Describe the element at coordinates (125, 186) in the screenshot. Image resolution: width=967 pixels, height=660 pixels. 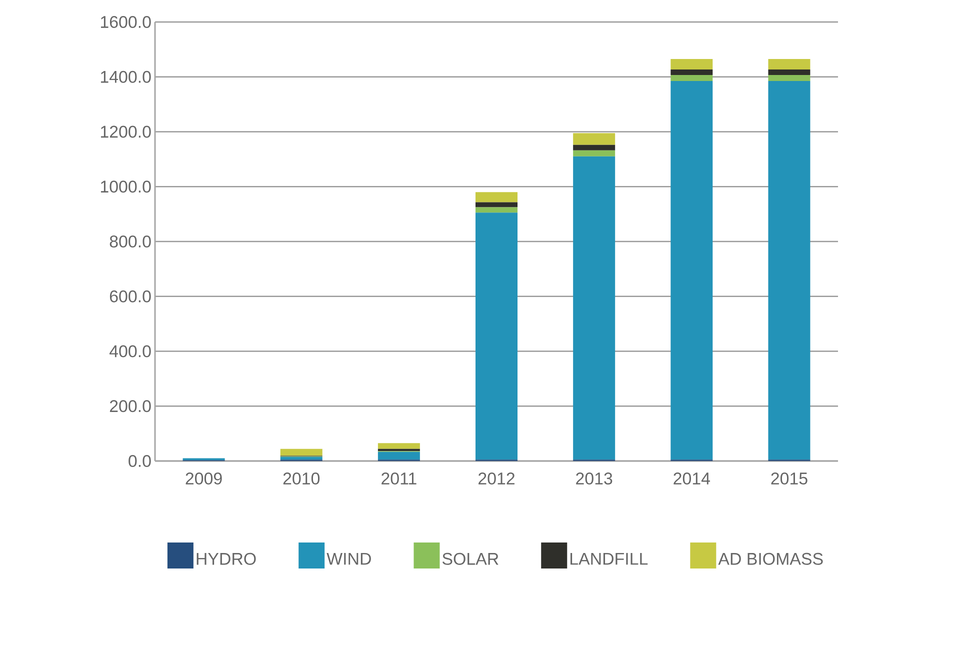
I see `y-tick-label: 1000.0` at that location.